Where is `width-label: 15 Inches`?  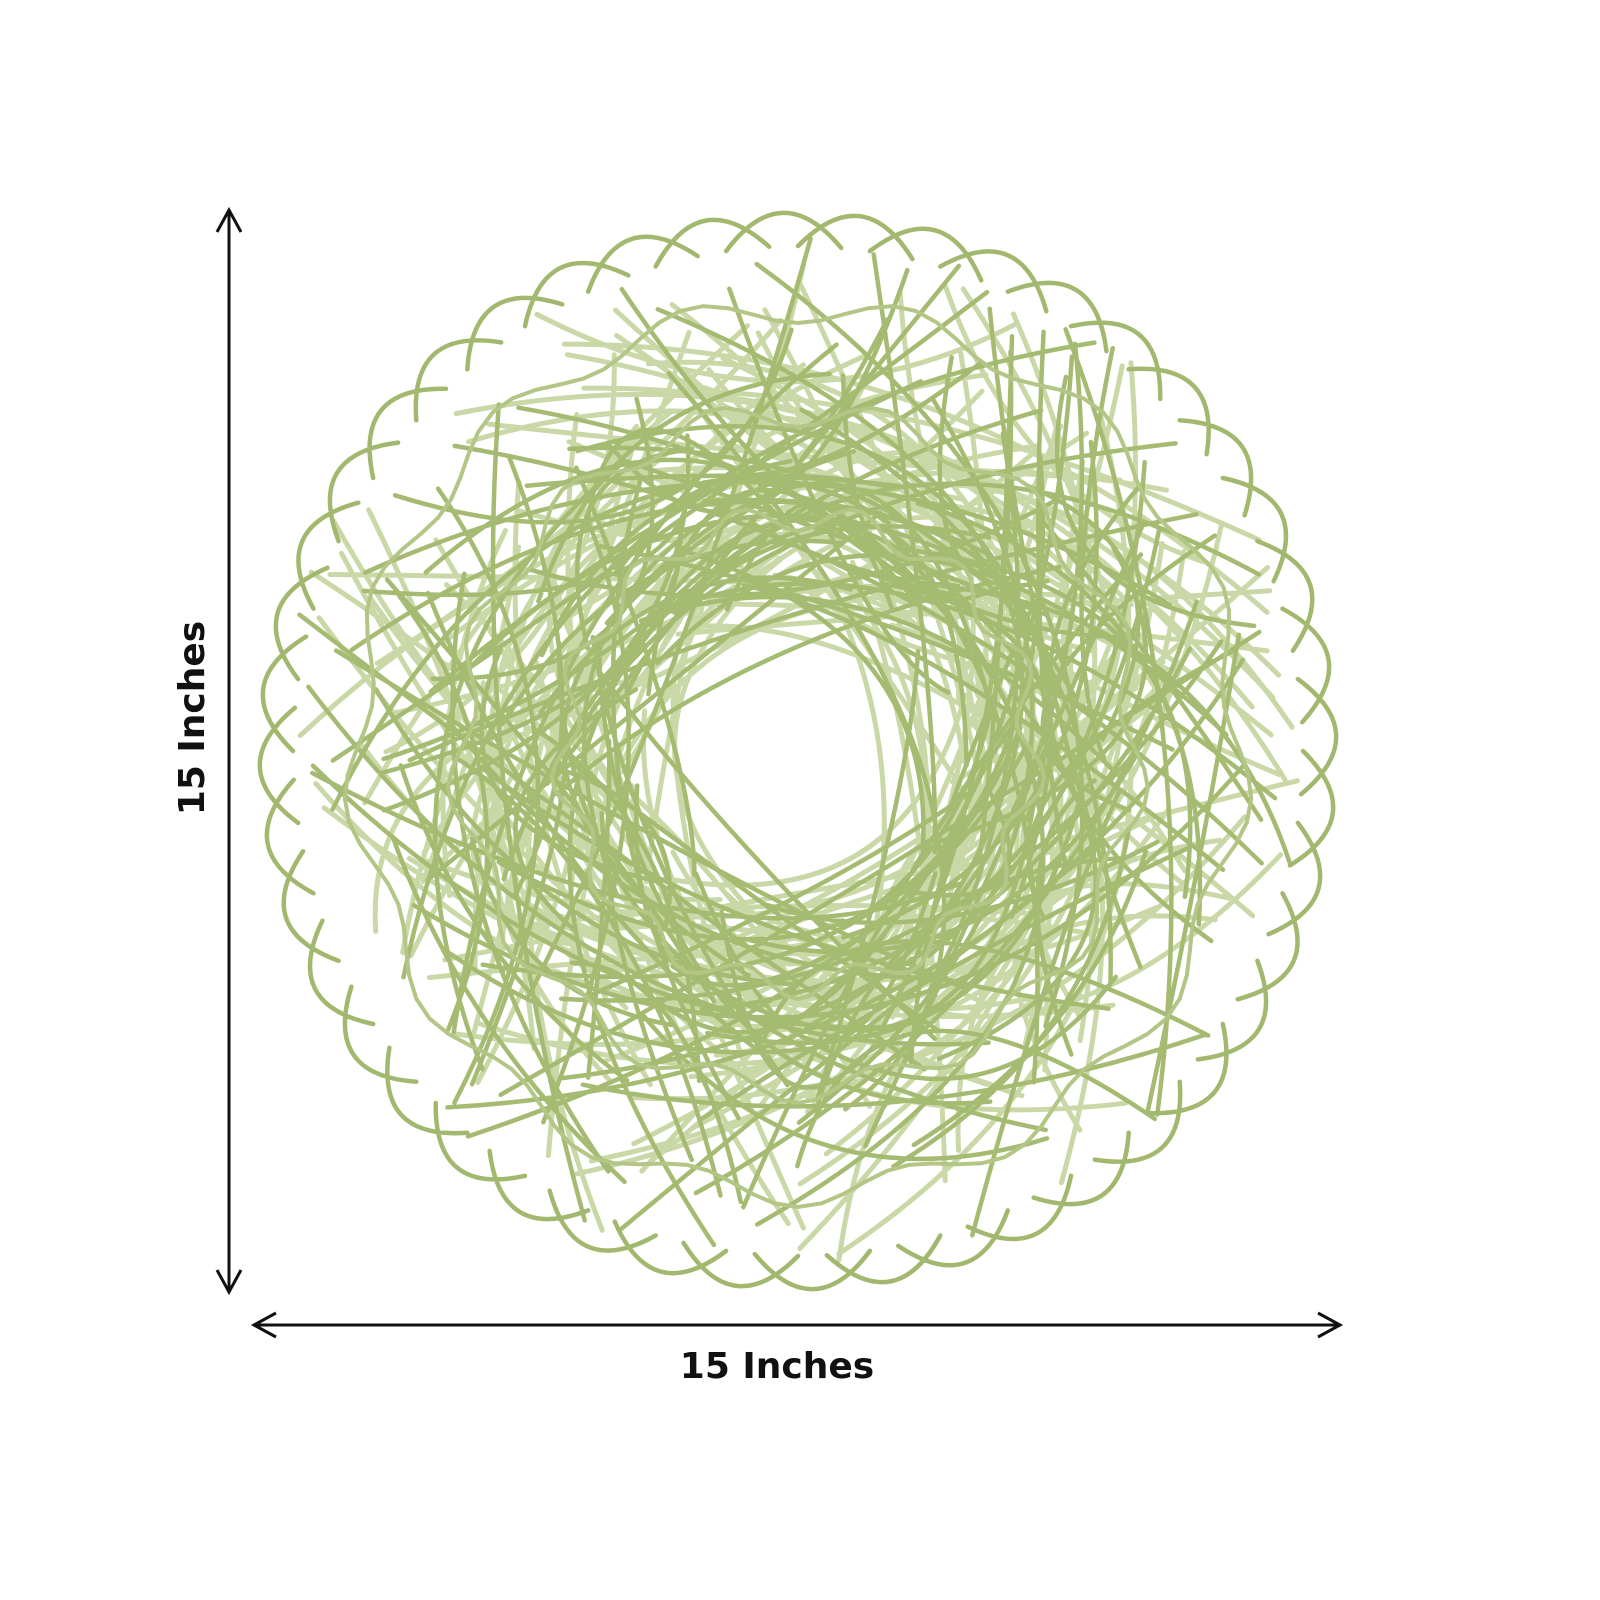
width-label: 15 Inches is located at coordinates (777, 1366).